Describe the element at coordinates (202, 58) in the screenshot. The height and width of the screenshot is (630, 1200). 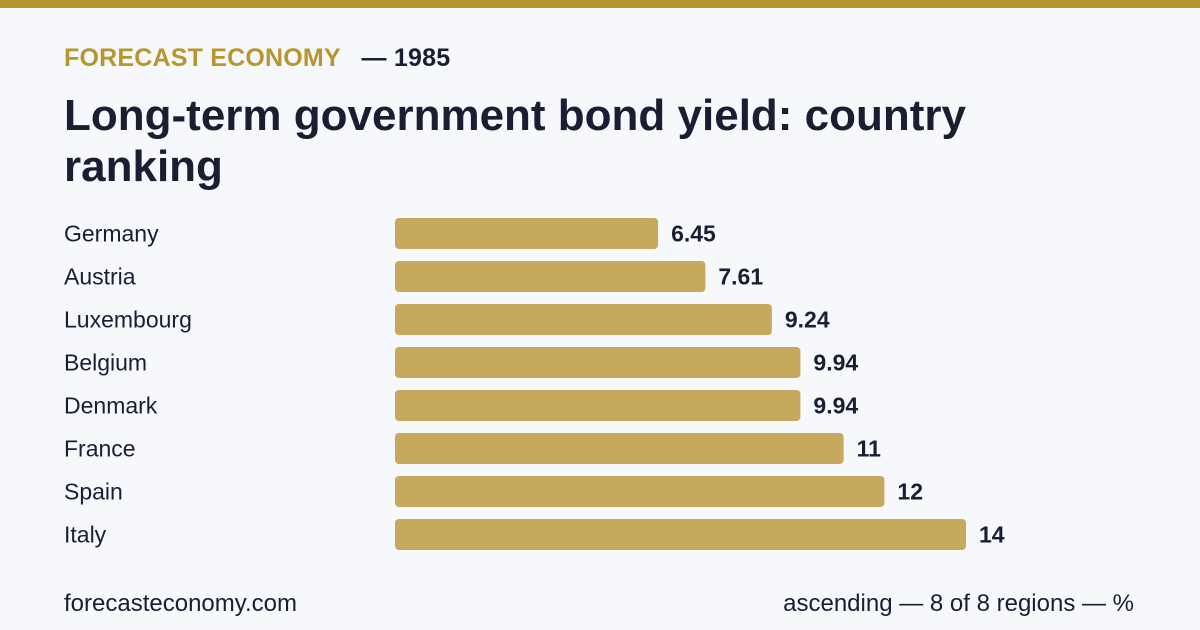
I see `brand-name: FORECAST ECONOMY` at that location.